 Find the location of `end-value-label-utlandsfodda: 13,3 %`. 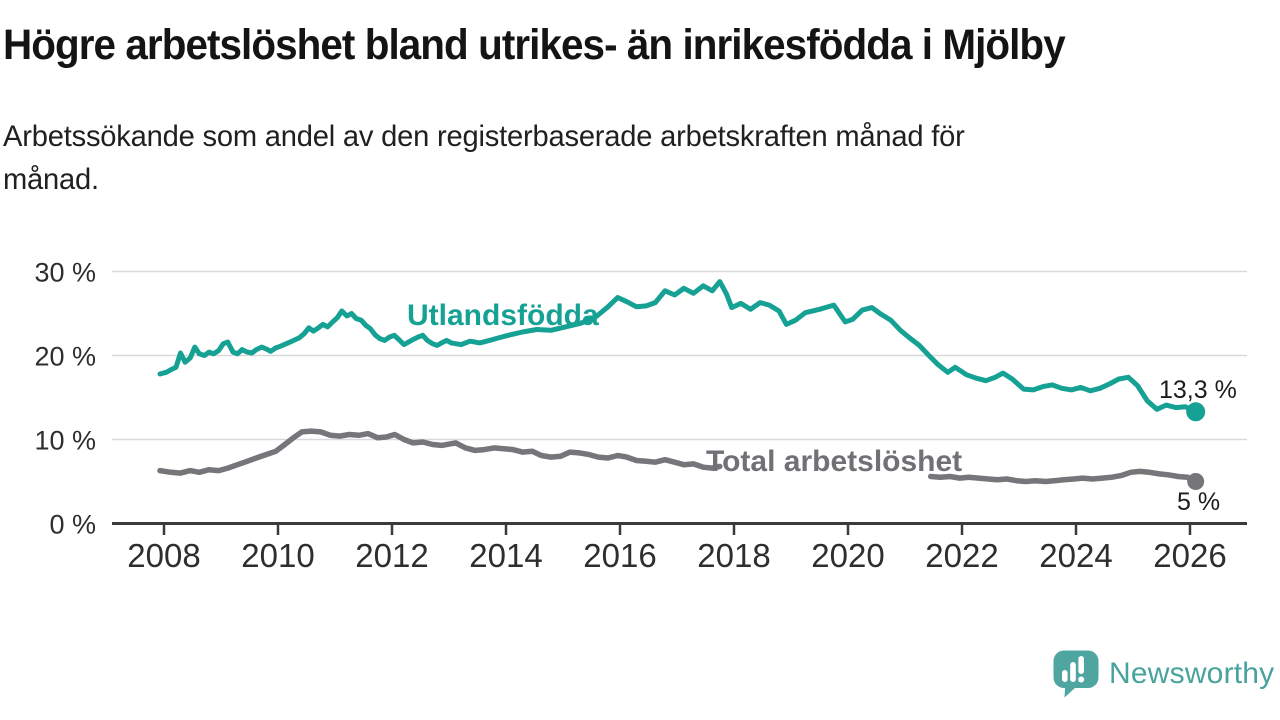

end-value-label-utlandsfodda: 13,3 % is located at coordinates (1198, 390).